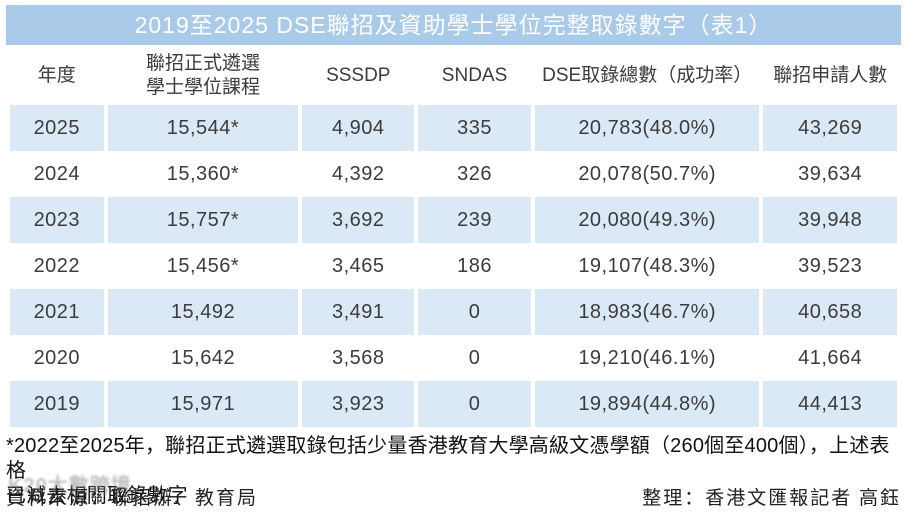  I want to click on col-header-applicants: 聯招申請人數, so click(830, 76).